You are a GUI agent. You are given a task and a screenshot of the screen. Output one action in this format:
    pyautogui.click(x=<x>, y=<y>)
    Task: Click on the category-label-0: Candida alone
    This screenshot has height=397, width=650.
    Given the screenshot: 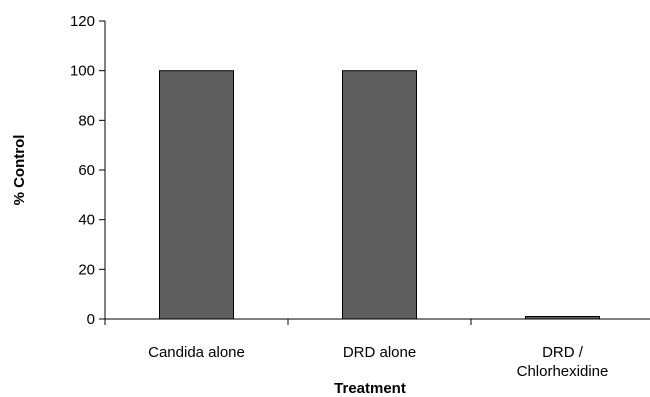 What is the action you would take?
    pyautogui.click(x=196, y=352)
    